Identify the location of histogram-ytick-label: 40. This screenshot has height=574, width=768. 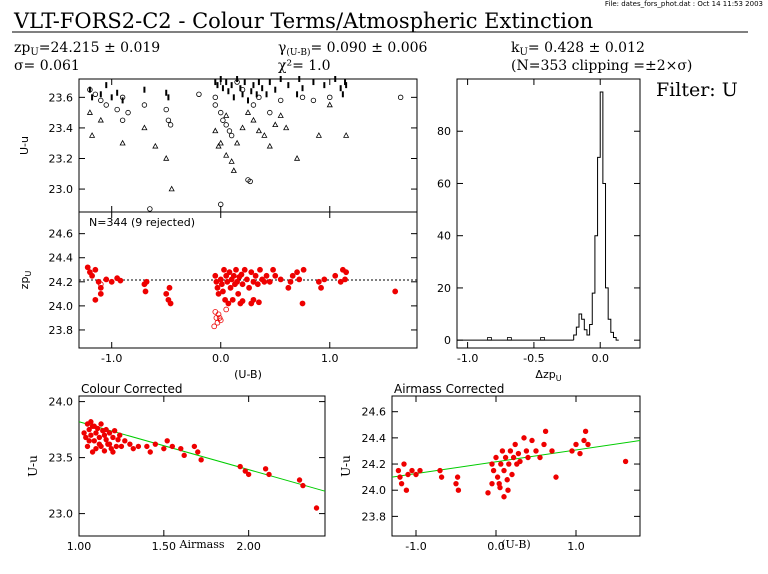
(444, 236).